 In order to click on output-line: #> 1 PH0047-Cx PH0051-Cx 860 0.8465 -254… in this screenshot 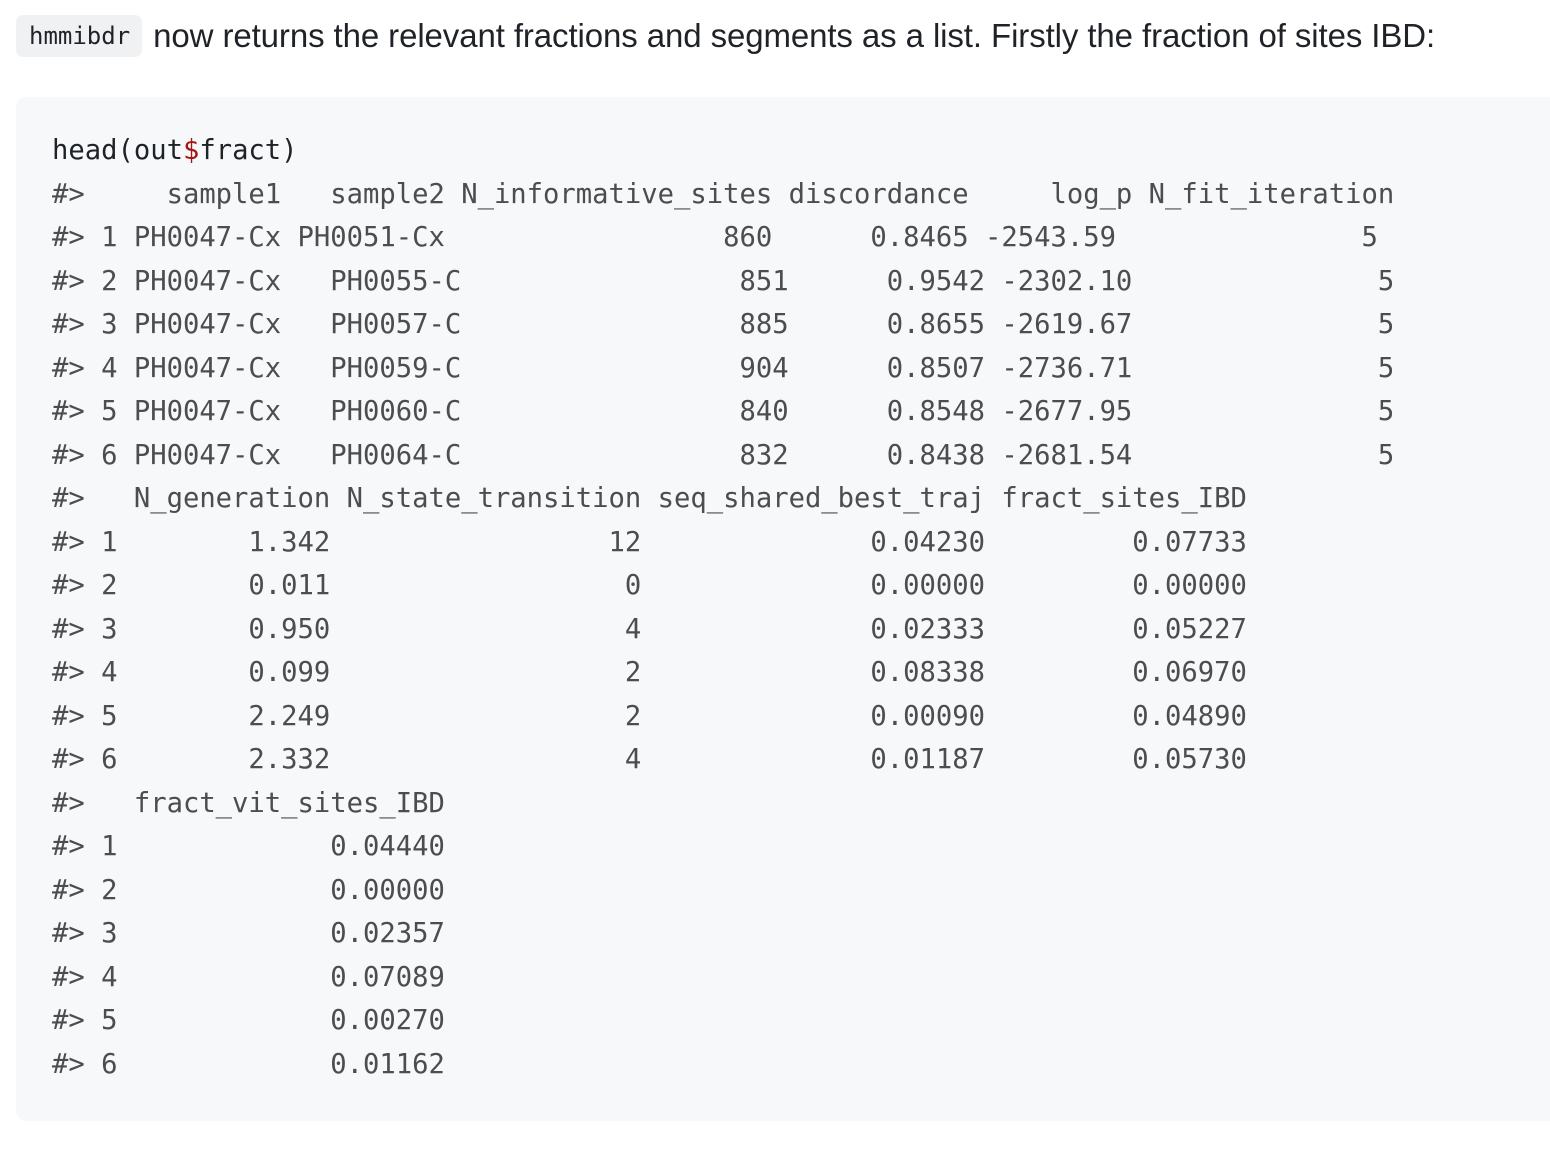, I will do `click(715, 237)`.